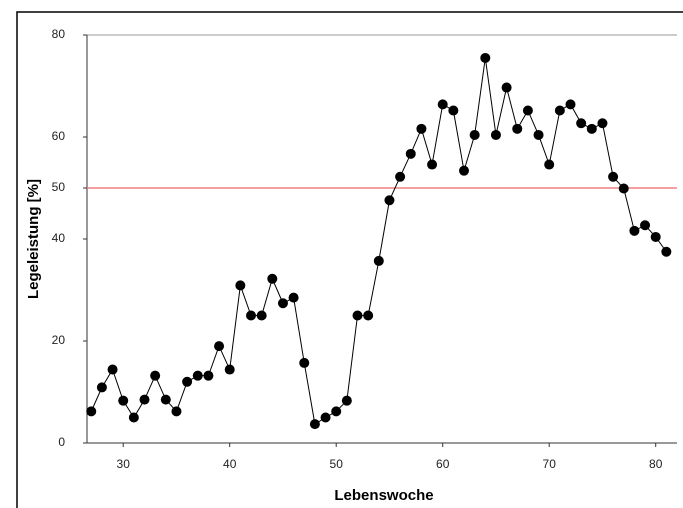  I want to click on x-axis-label: Lebenswoche, so click(383, 495).